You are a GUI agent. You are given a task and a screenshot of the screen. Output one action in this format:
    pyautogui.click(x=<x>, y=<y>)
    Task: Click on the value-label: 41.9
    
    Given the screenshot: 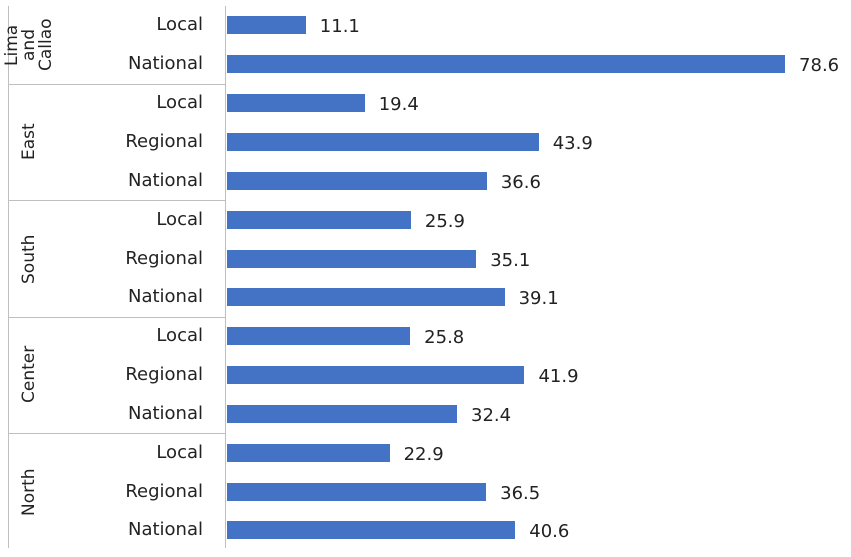 What is the action you would take?
    pyautogui.click(x=558, y=377)
    